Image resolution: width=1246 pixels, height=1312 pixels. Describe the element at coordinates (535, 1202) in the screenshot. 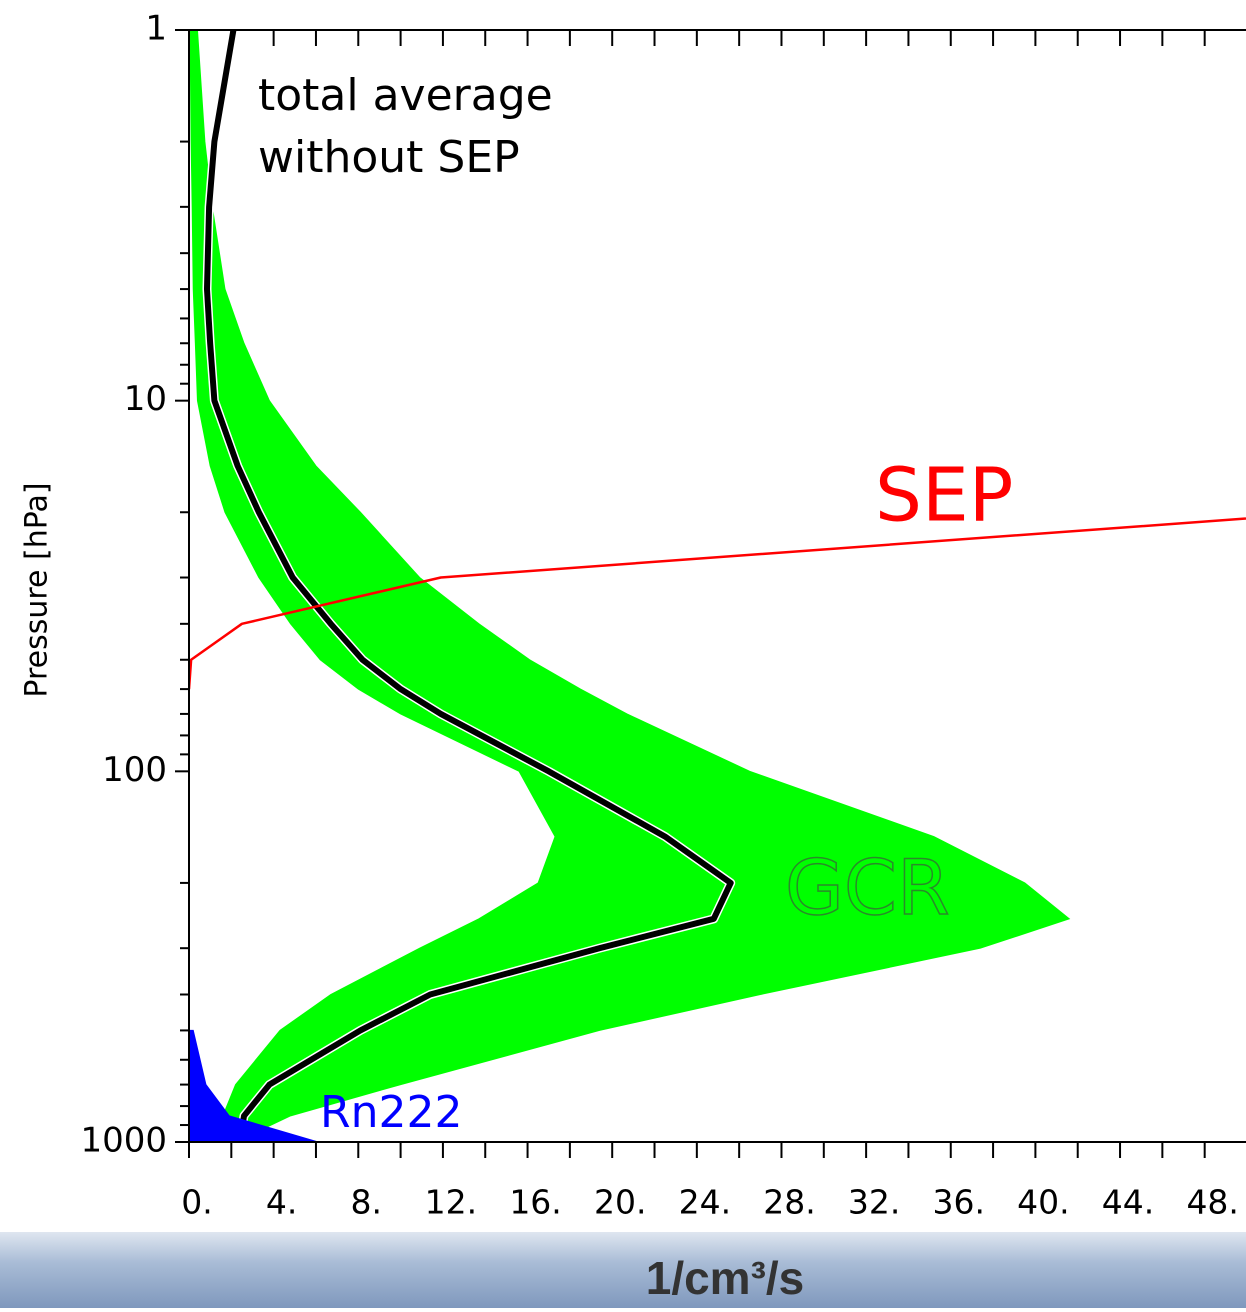

I see `x-tick-label: 16.` at that location.